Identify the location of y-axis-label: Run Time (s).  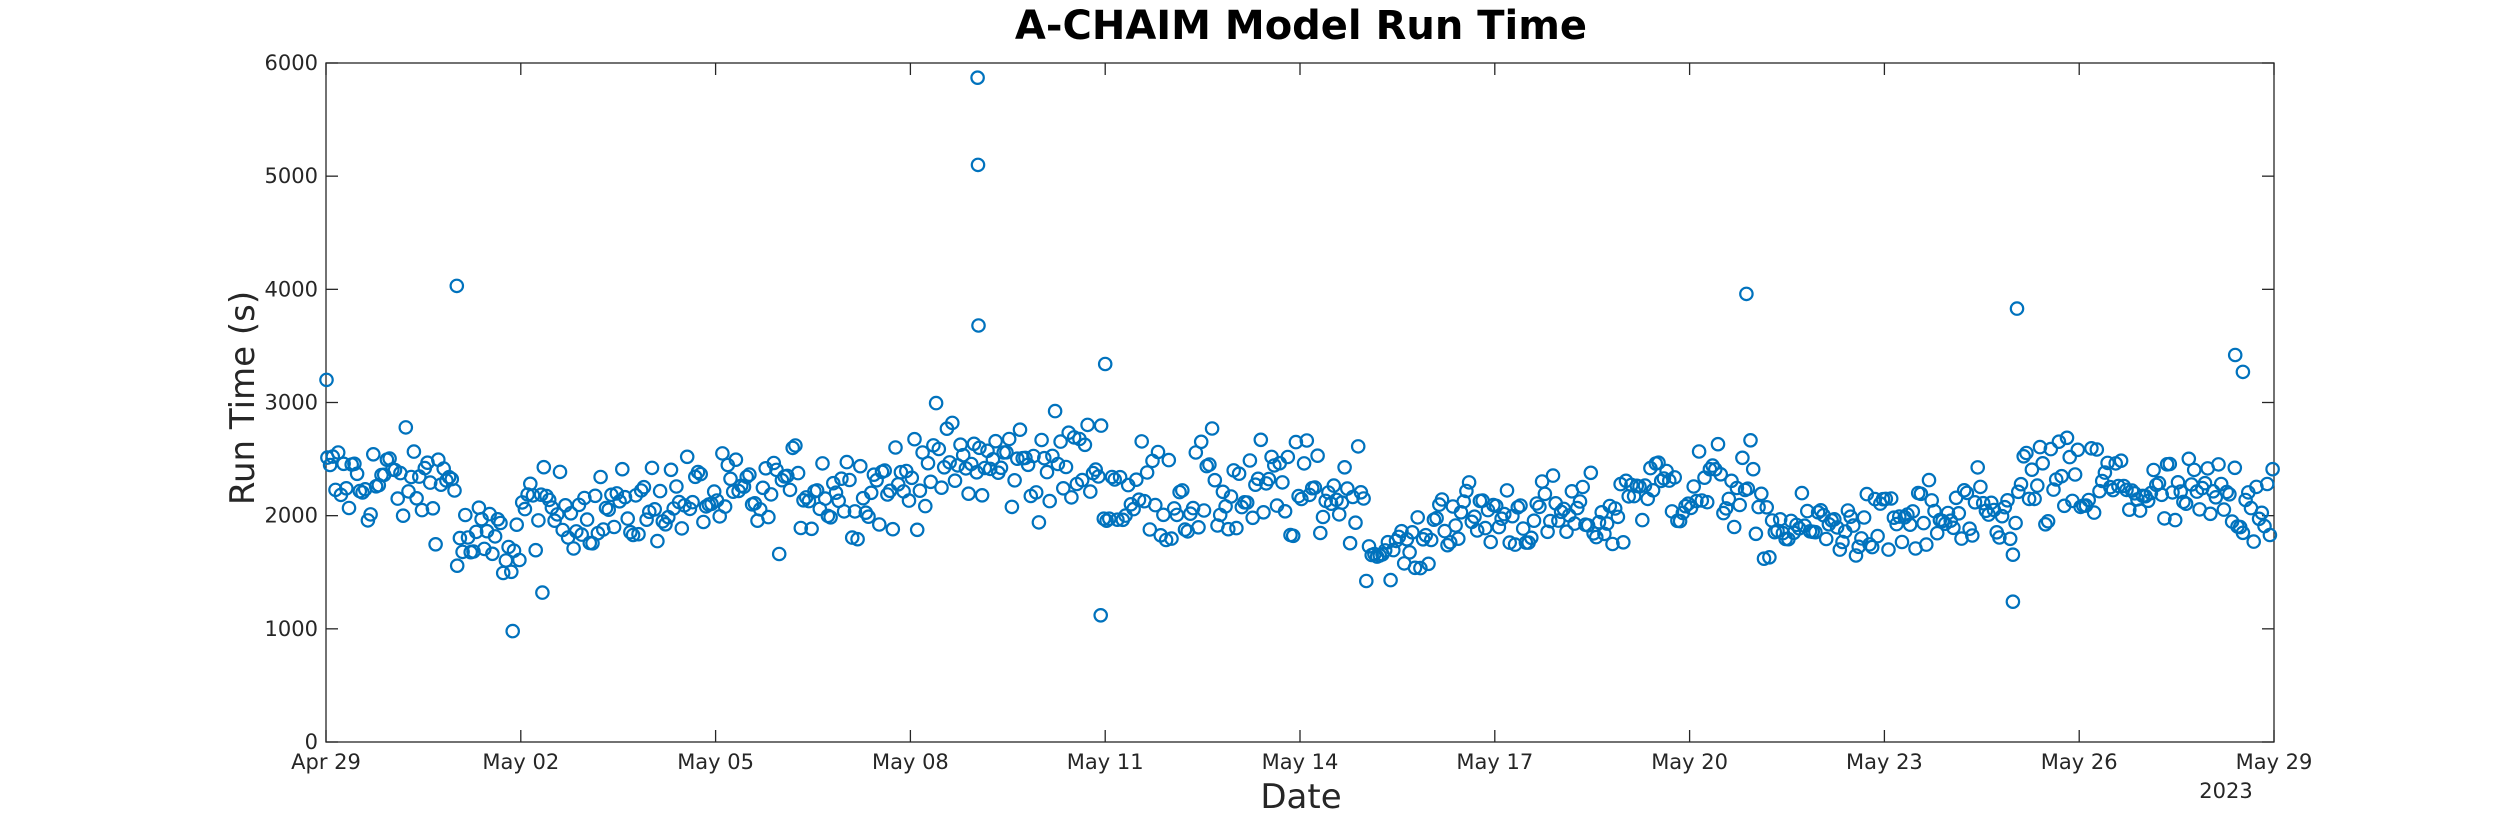
(243, 398).